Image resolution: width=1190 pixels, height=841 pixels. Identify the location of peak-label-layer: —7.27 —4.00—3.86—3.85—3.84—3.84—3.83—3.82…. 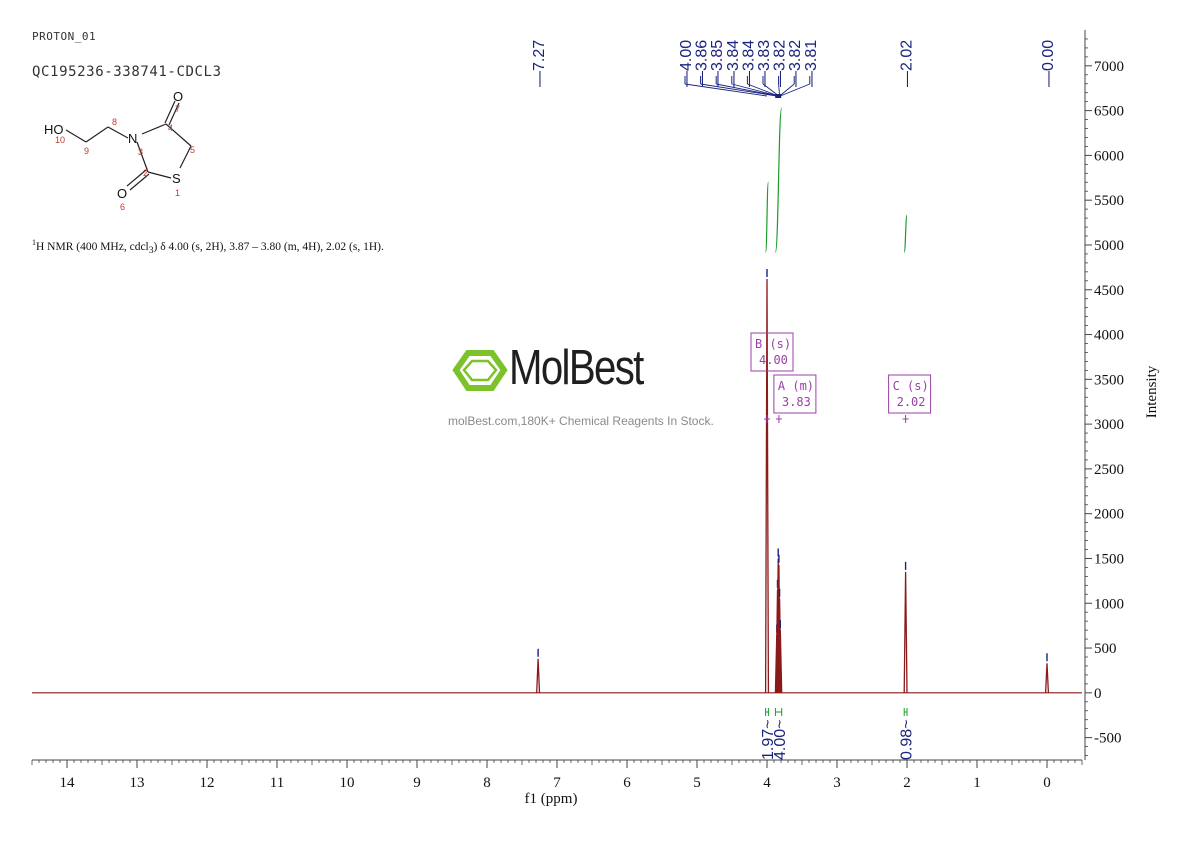
(794, 69).